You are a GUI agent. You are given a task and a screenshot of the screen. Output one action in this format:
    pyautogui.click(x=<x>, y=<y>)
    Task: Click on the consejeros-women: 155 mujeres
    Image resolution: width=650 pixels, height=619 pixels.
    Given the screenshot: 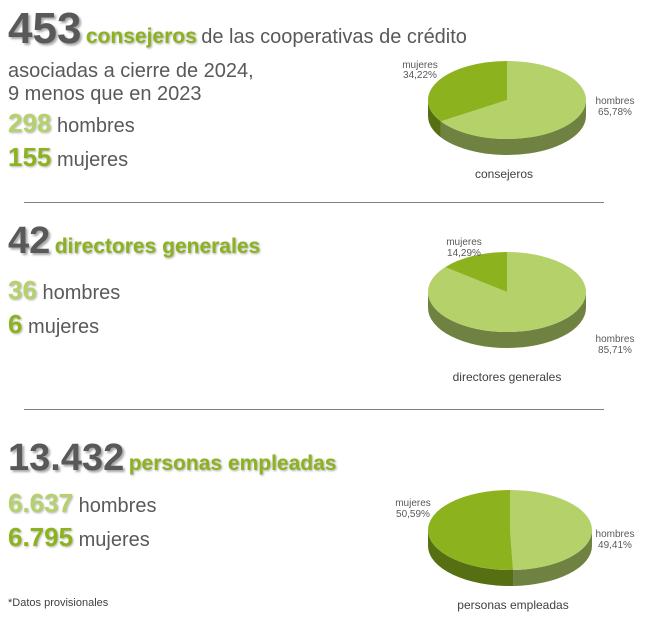 What is the action you would take?
    pyautogui.click(x=68, y=157)
    